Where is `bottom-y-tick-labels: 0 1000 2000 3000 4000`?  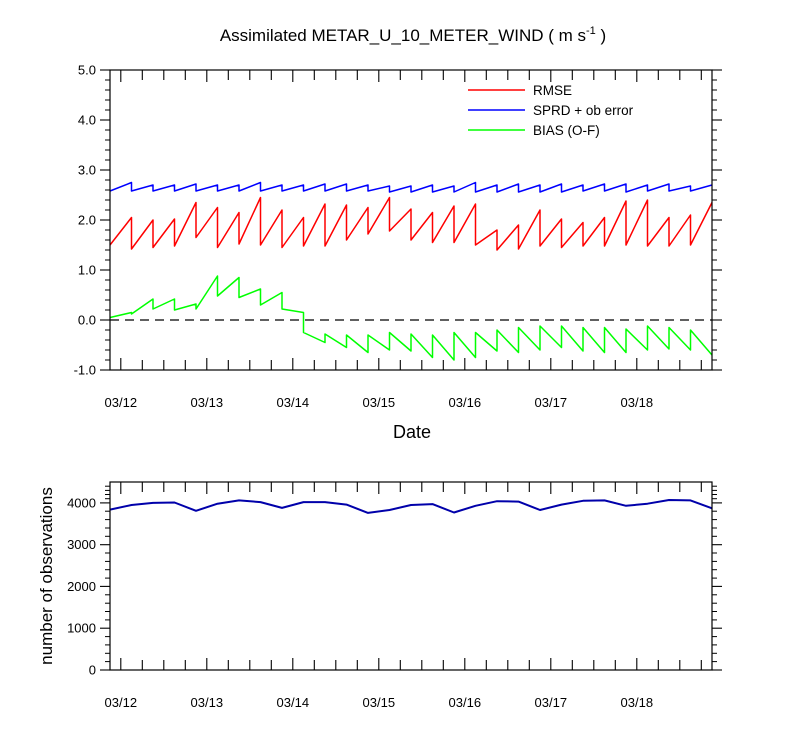 bottom-y-tick-labels: 0 1000 2000 3000 4000 is located at coordinates (81, 586).